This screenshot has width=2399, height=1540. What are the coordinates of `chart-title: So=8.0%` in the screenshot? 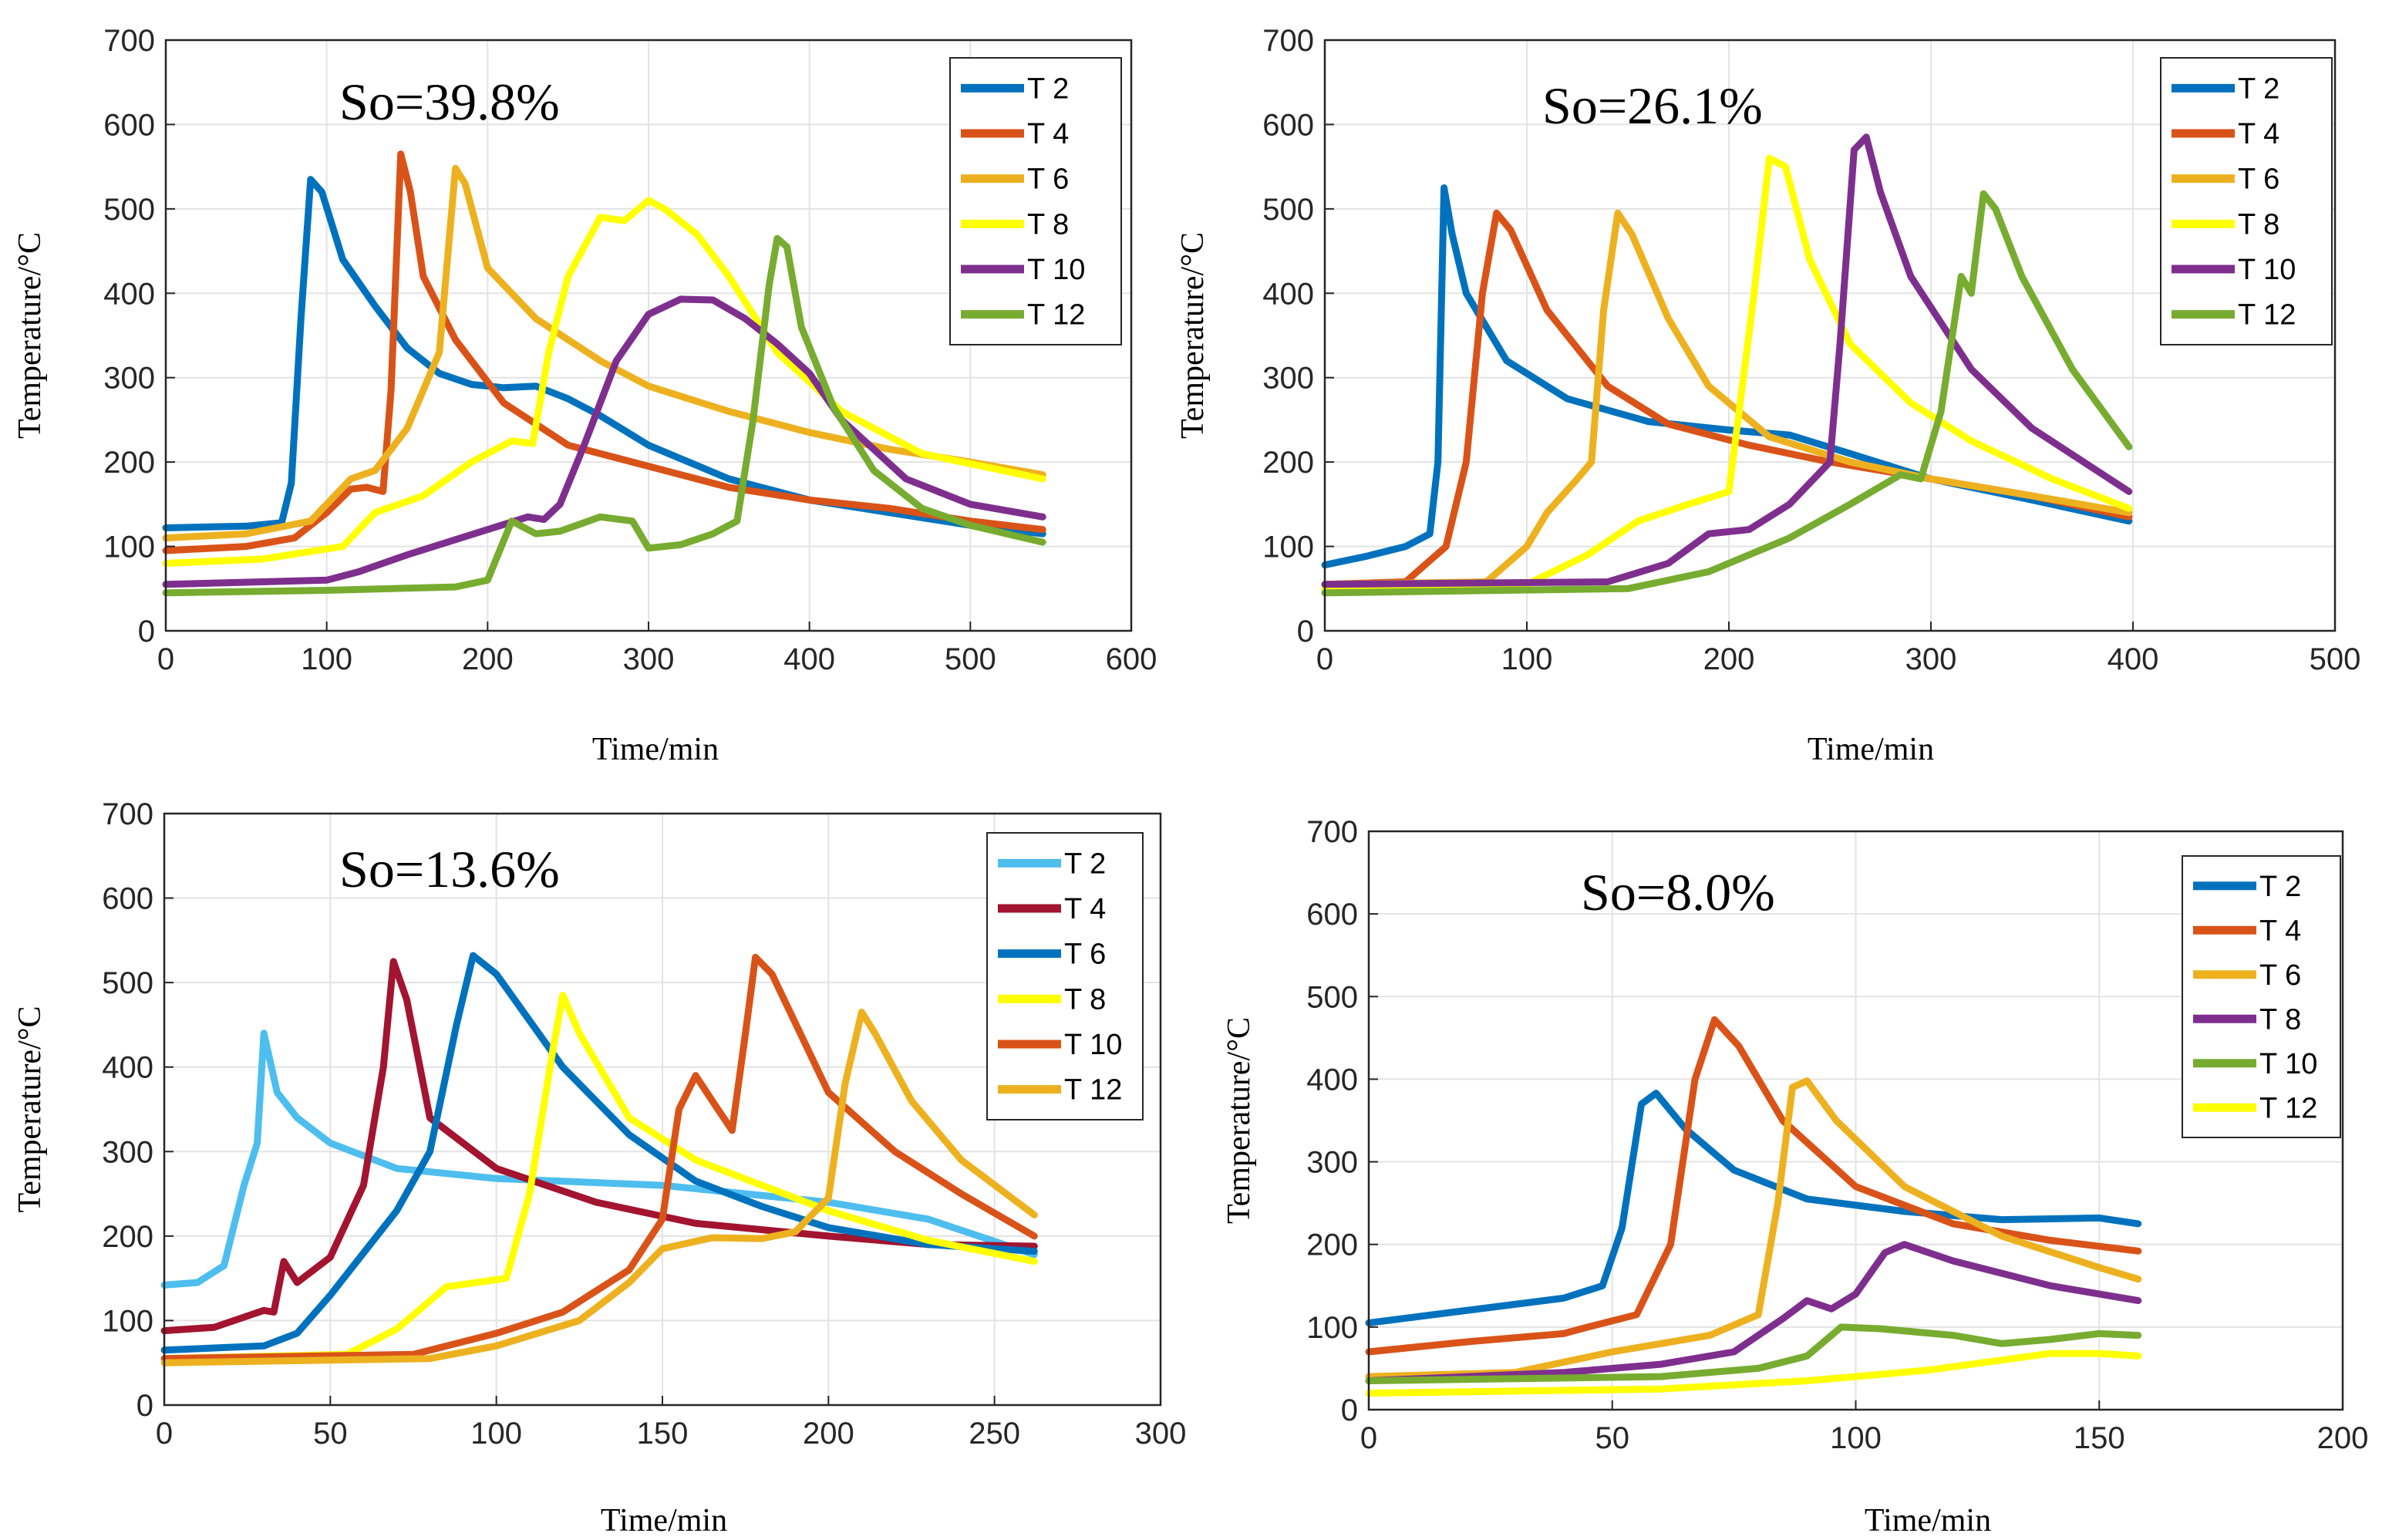 It's located at (1678, 893).